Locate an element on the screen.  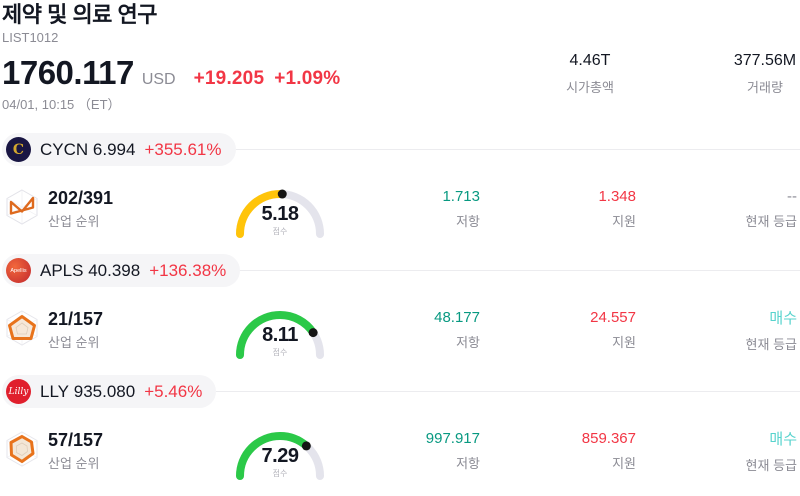
index-price: 1760.117 is located at coordinates (68, 72).